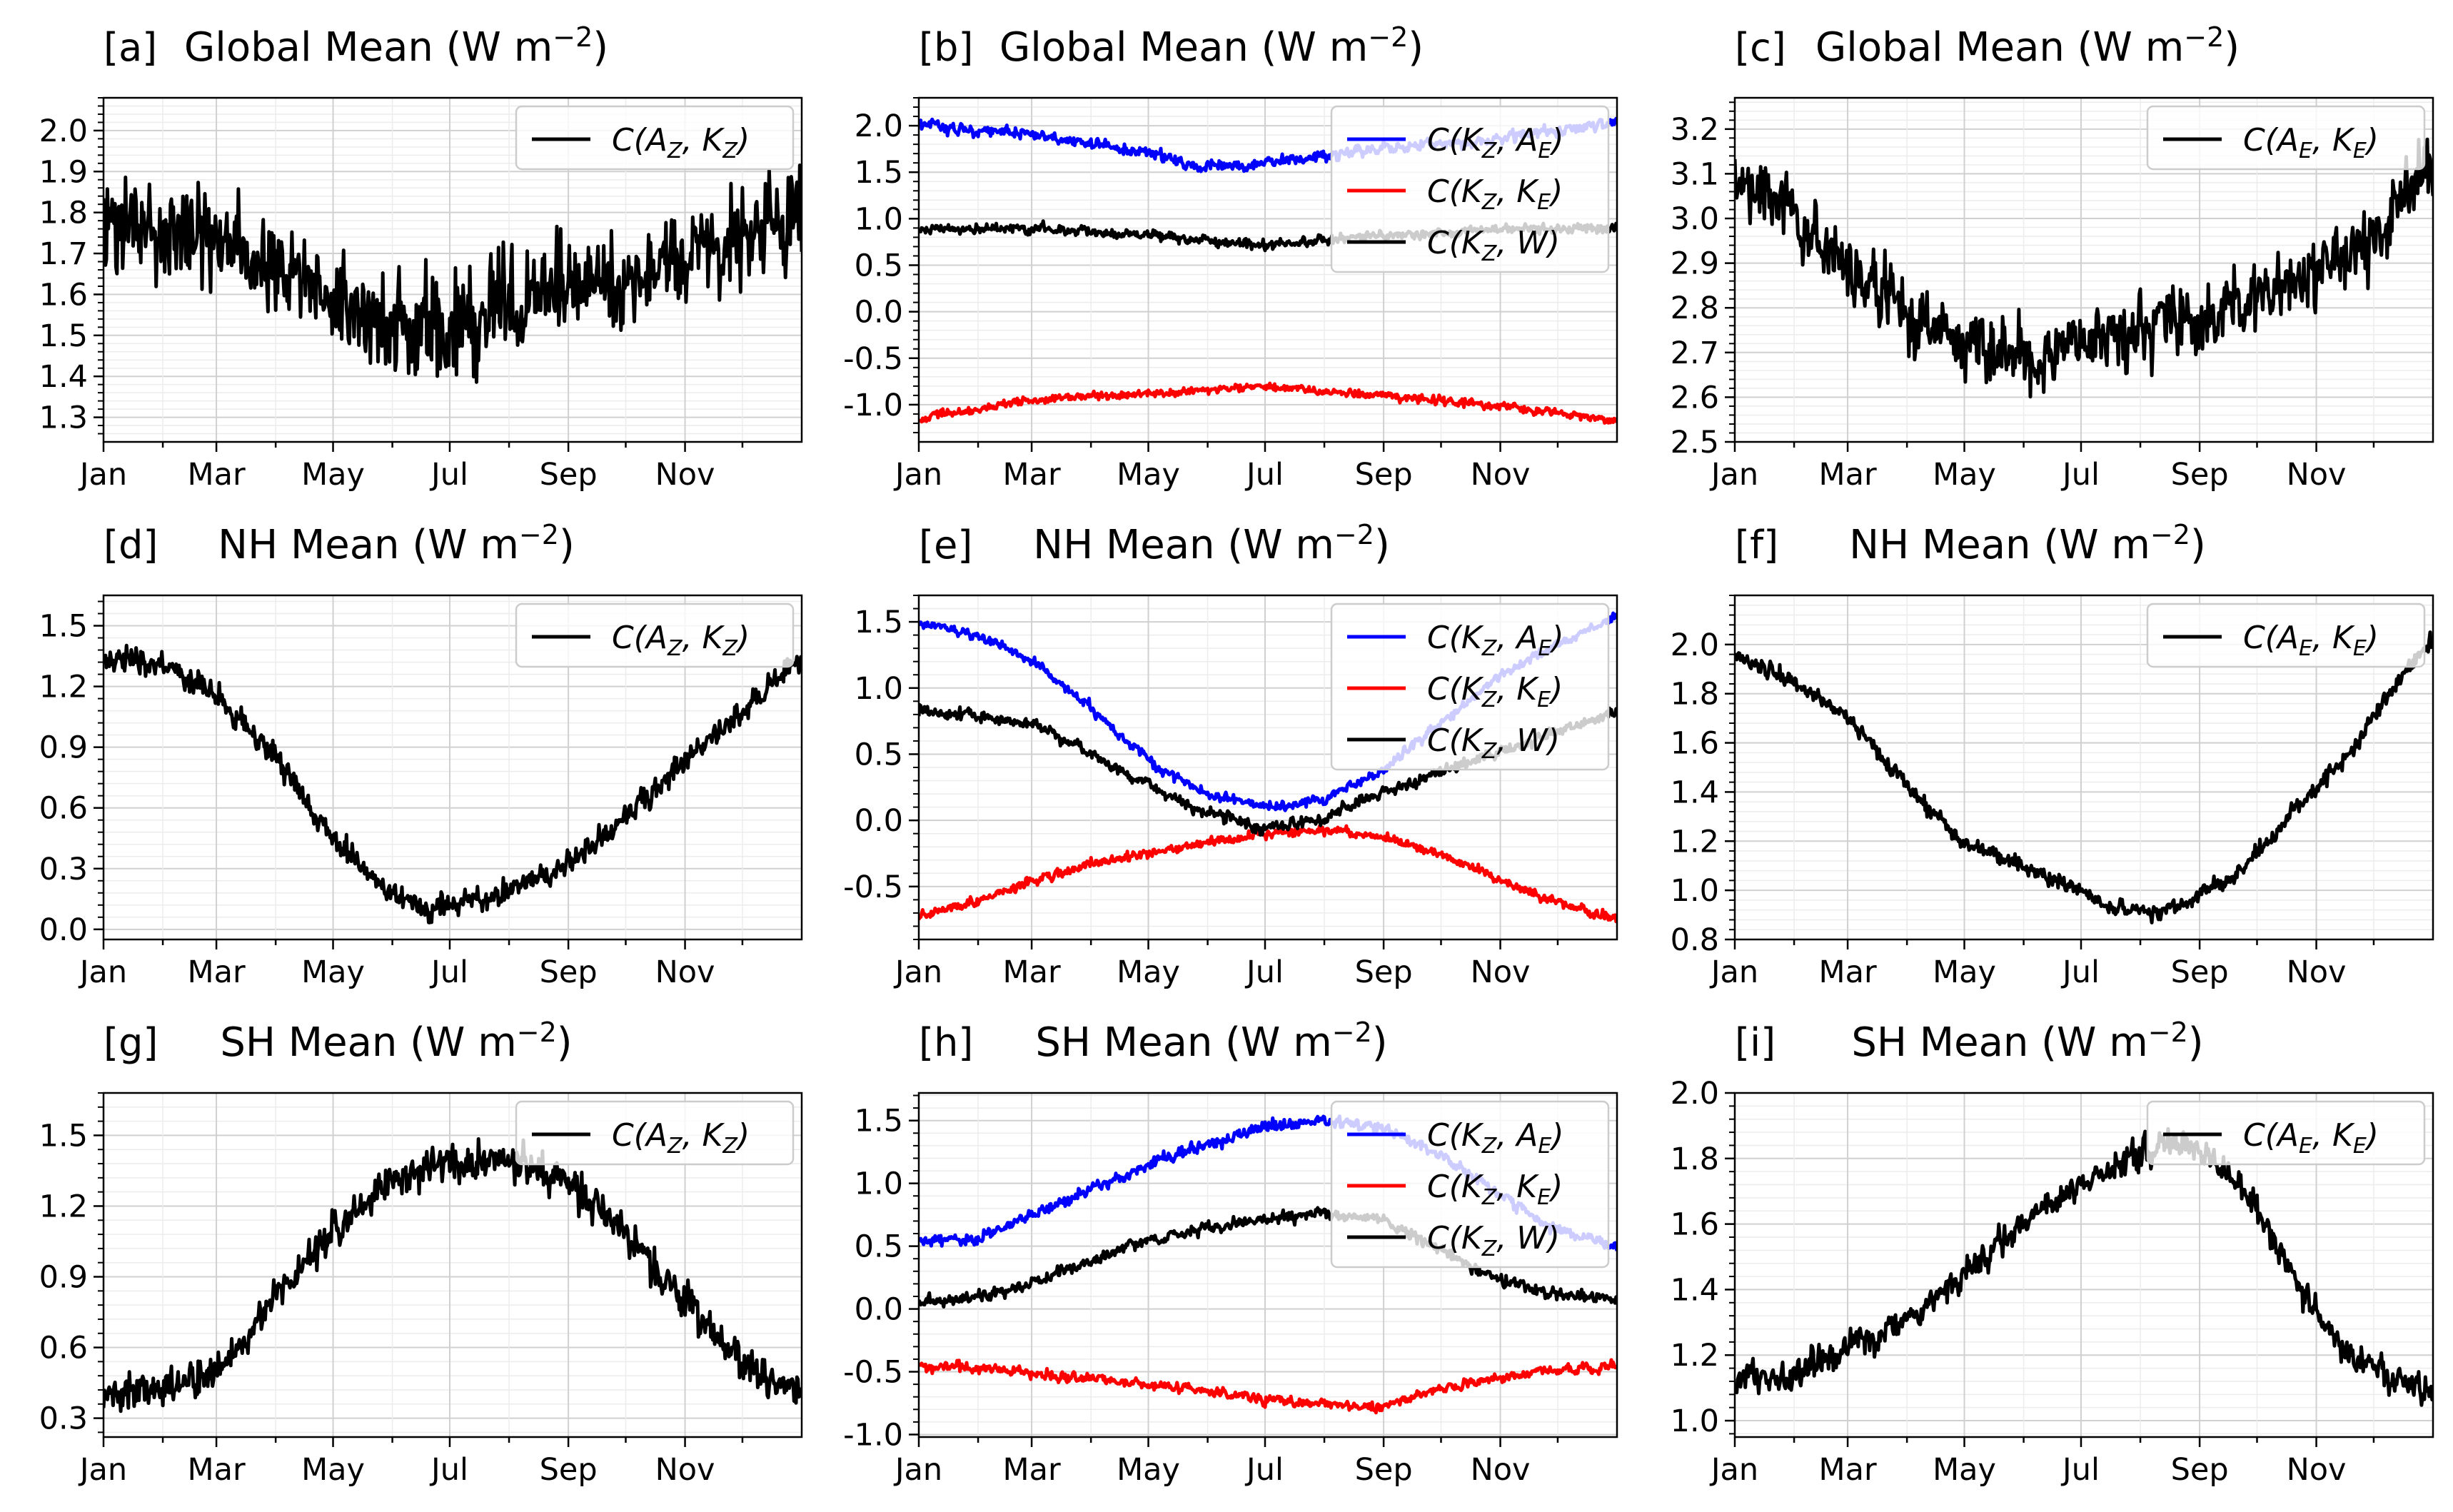 This screenshot has height=1512, width=2453. Describe the element at coordinates (1695, 219) in the screenshot. I see `y-tick-label: 3.0` at that location.